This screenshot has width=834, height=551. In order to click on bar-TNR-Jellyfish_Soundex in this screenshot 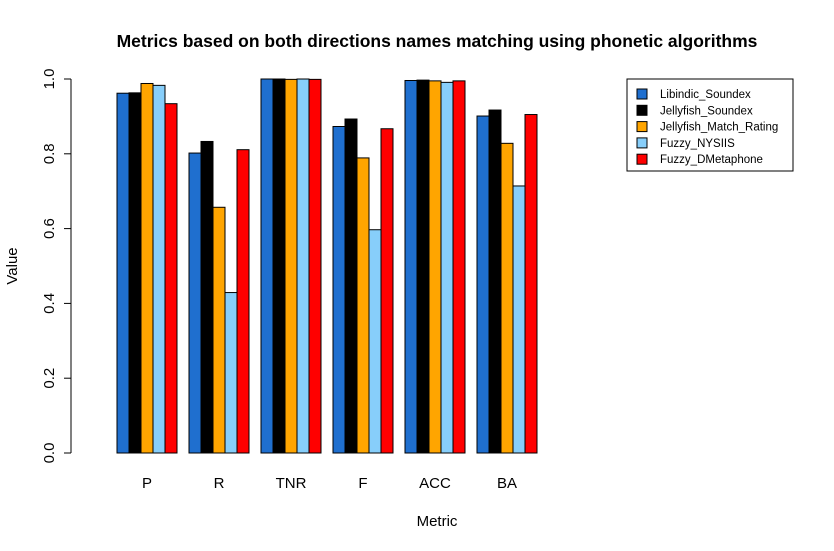, I will do `click(279, 266)`.